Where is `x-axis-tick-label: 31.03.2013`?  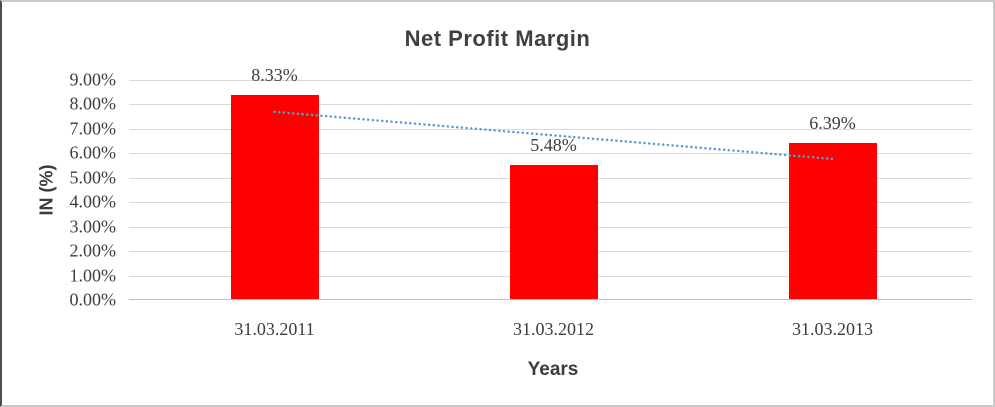
x-axis-tick-label: 31.03.2013 is located at coordinates (832, 329).